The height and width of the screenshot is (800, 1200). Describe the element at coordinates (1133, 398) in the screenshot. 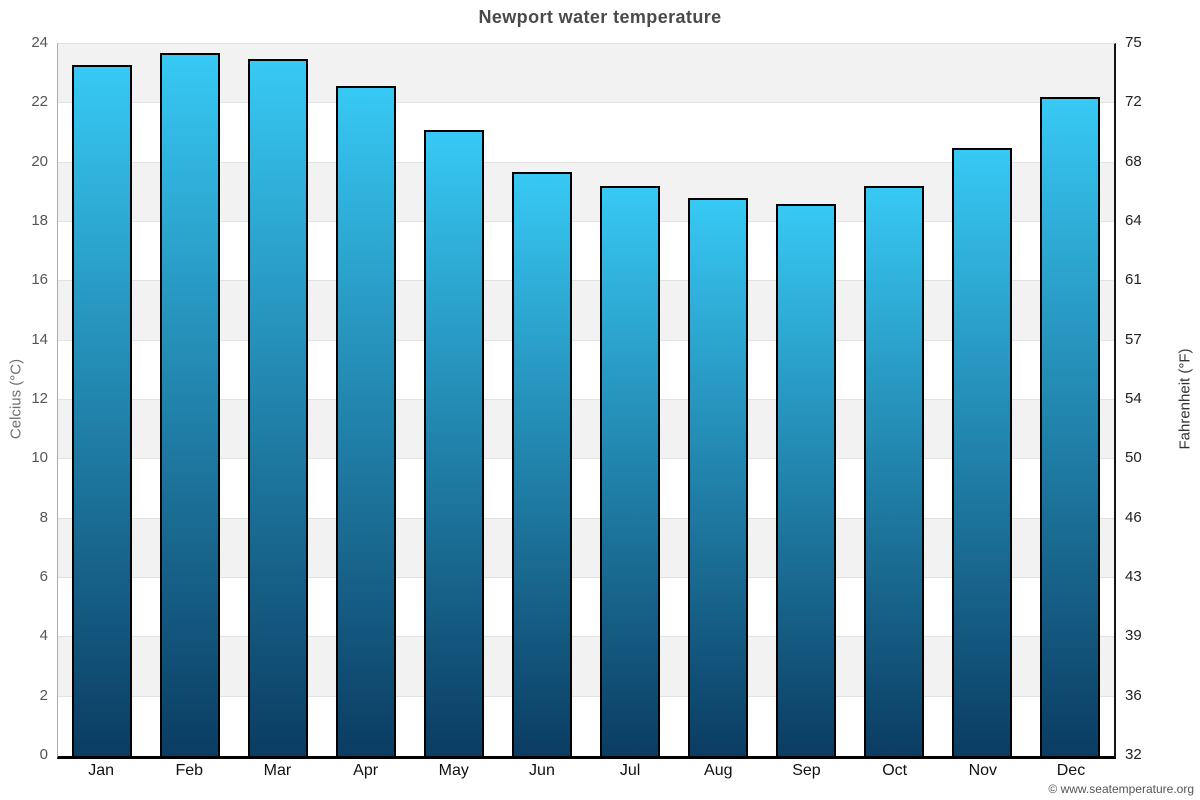

I see `y-tick-label-fahrenheit: 54` at that location.